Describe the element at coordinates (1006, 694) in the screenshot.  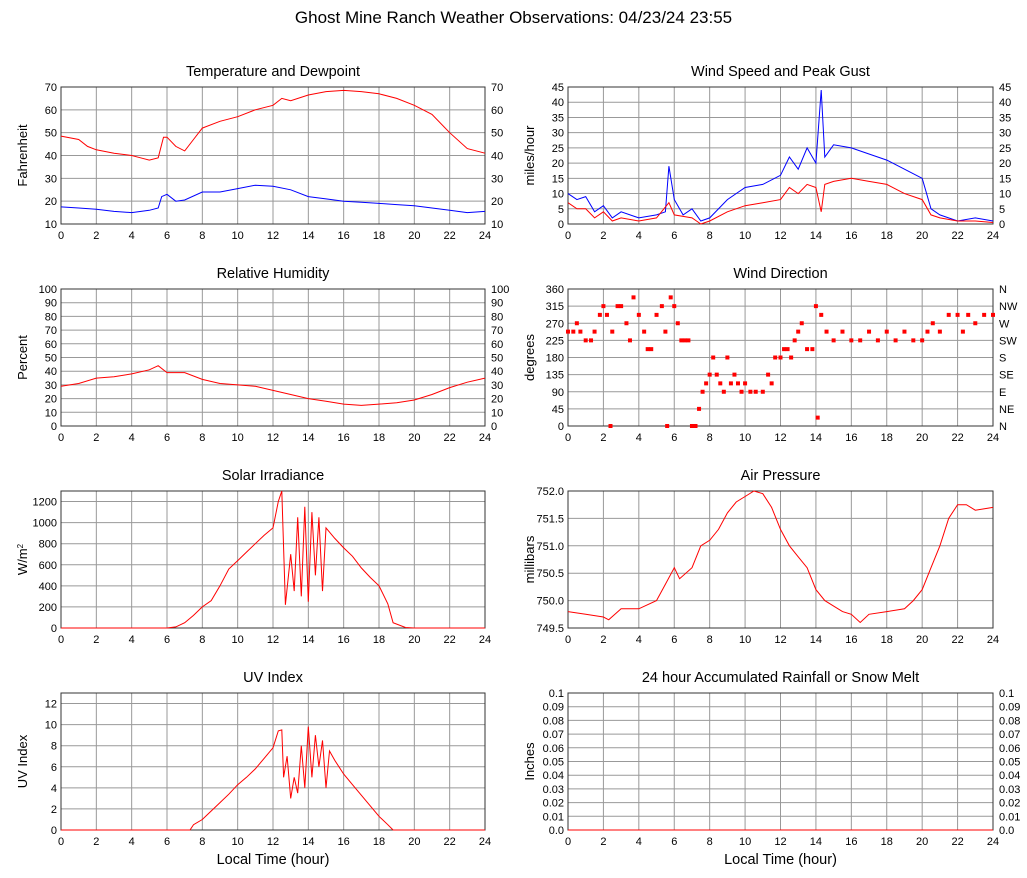
I see `y-tick-label-right: 0.1` at that location.